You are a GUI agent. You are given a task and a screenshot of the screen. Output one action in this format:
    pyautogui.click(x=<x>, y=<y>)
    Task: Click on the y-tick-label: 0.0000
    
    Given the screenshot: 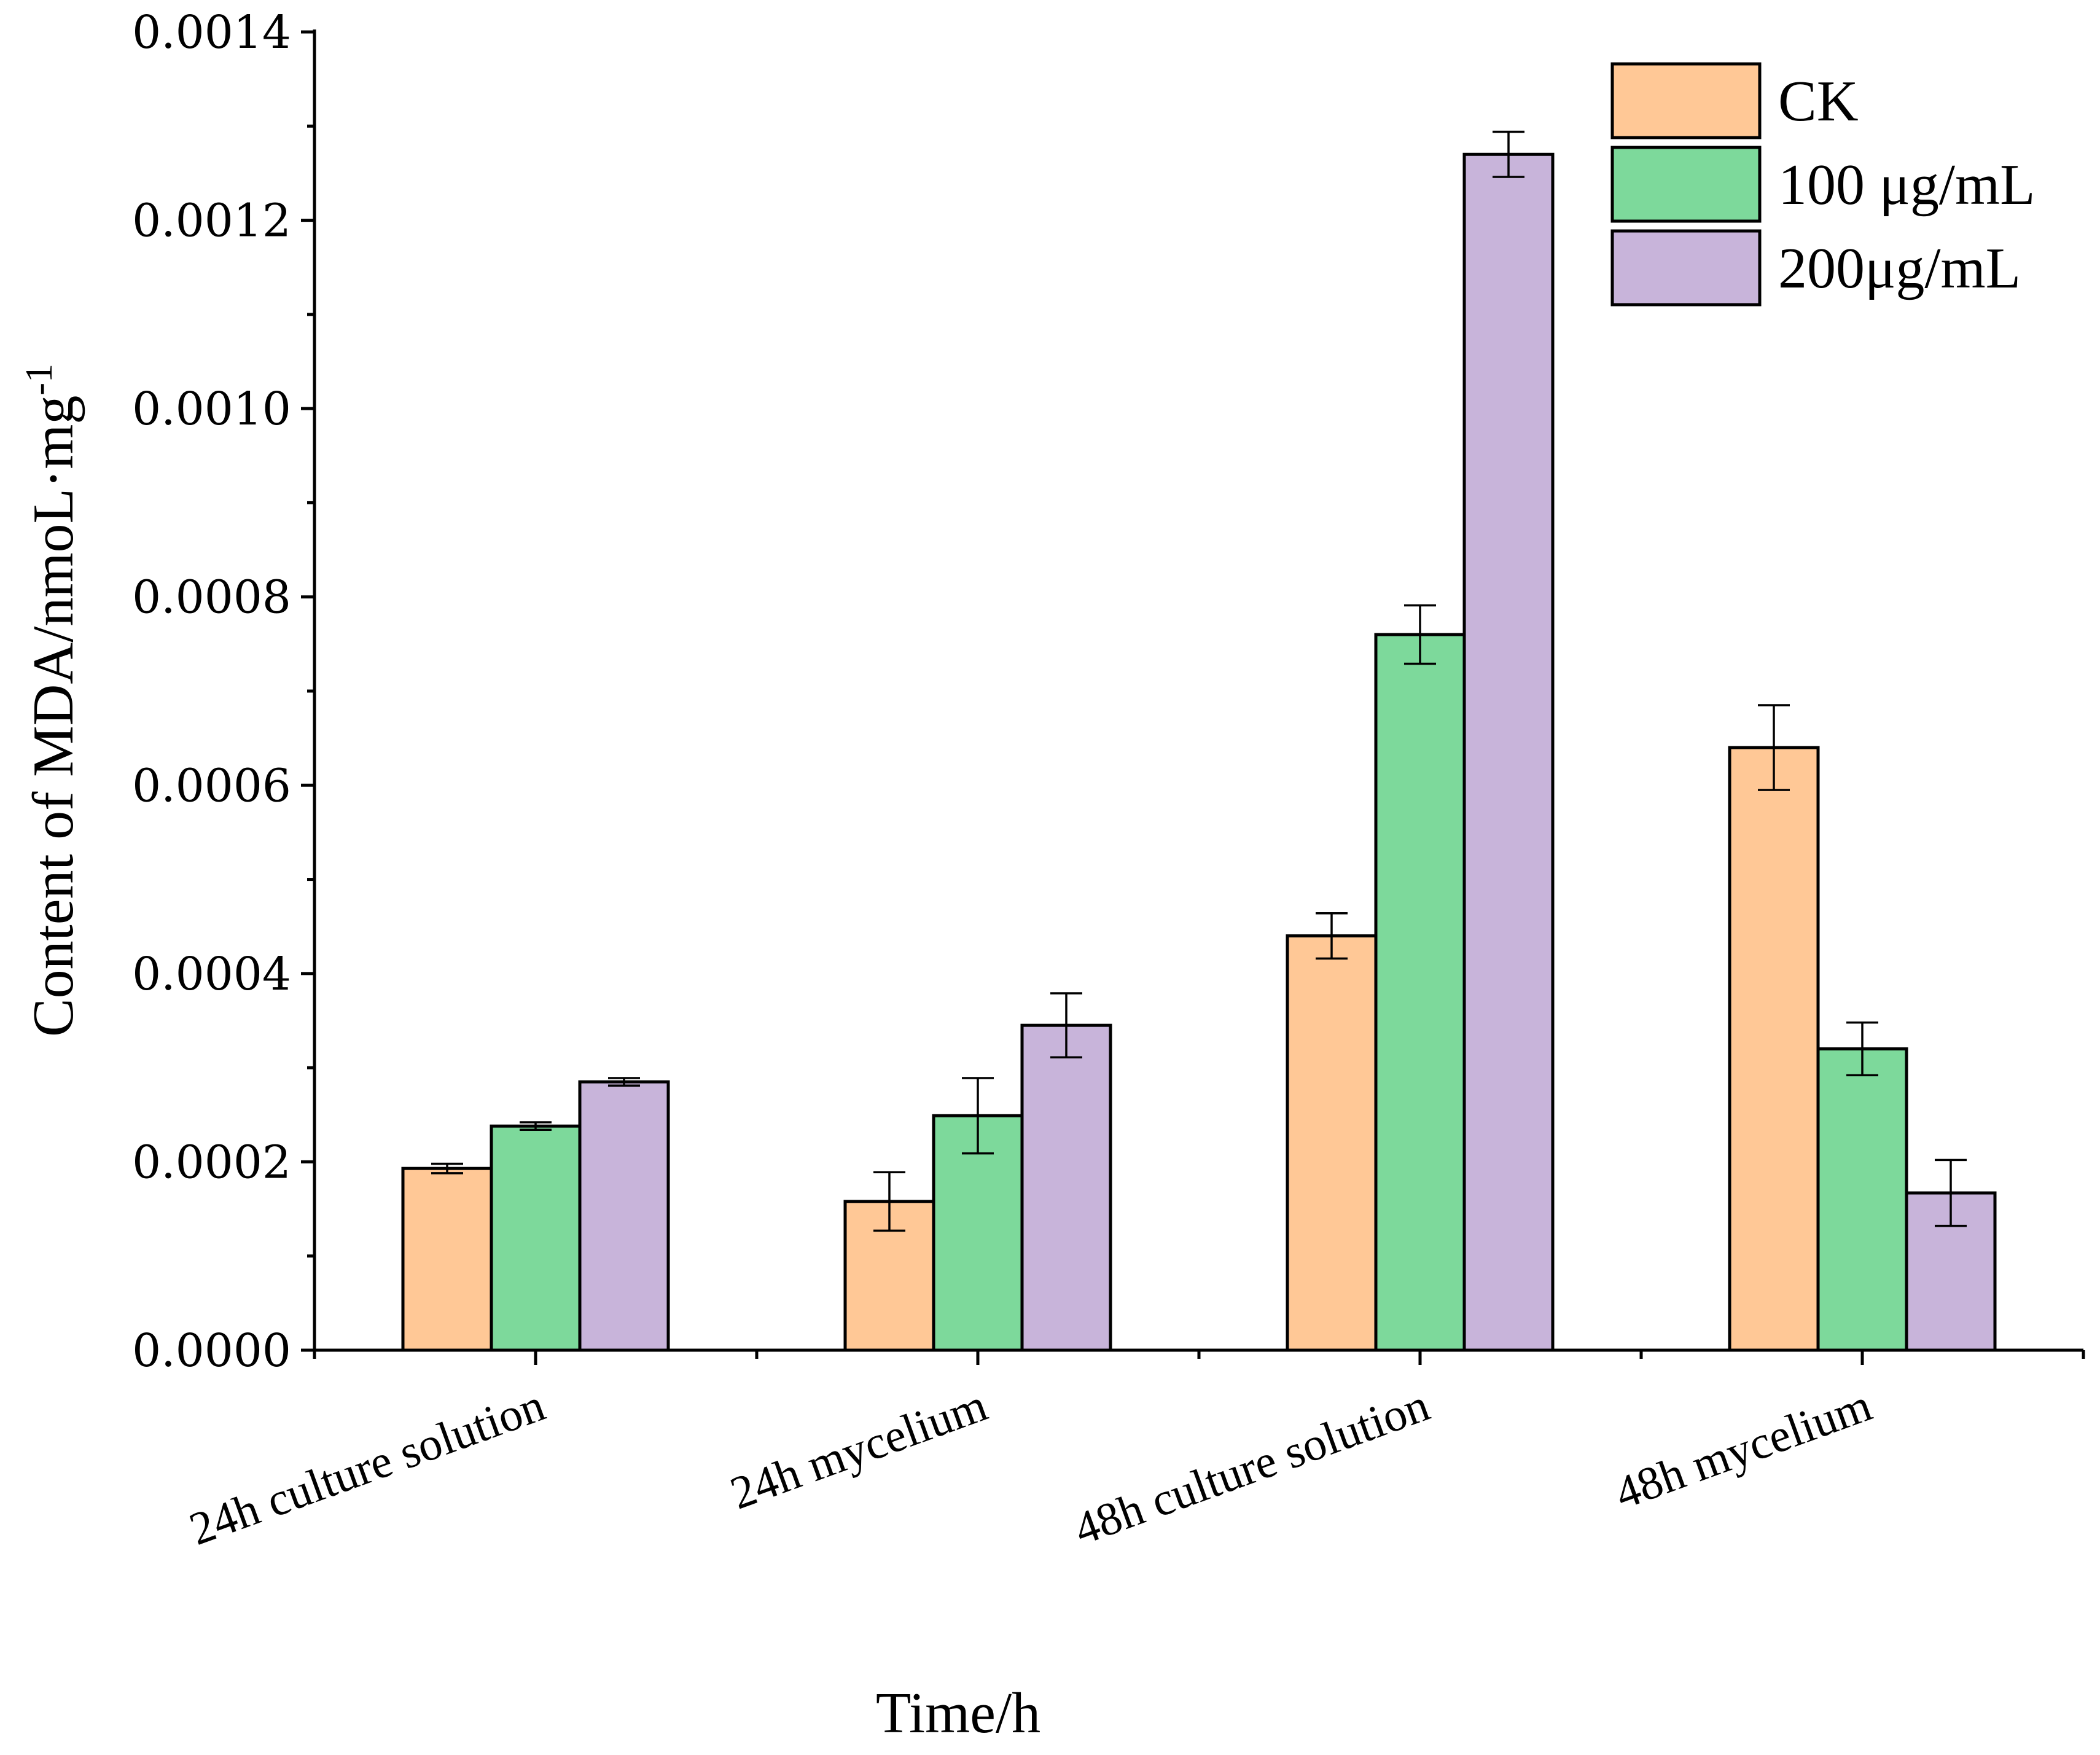 What is the action you would take?
    pyautogui.click(x=211, y=1350)
    